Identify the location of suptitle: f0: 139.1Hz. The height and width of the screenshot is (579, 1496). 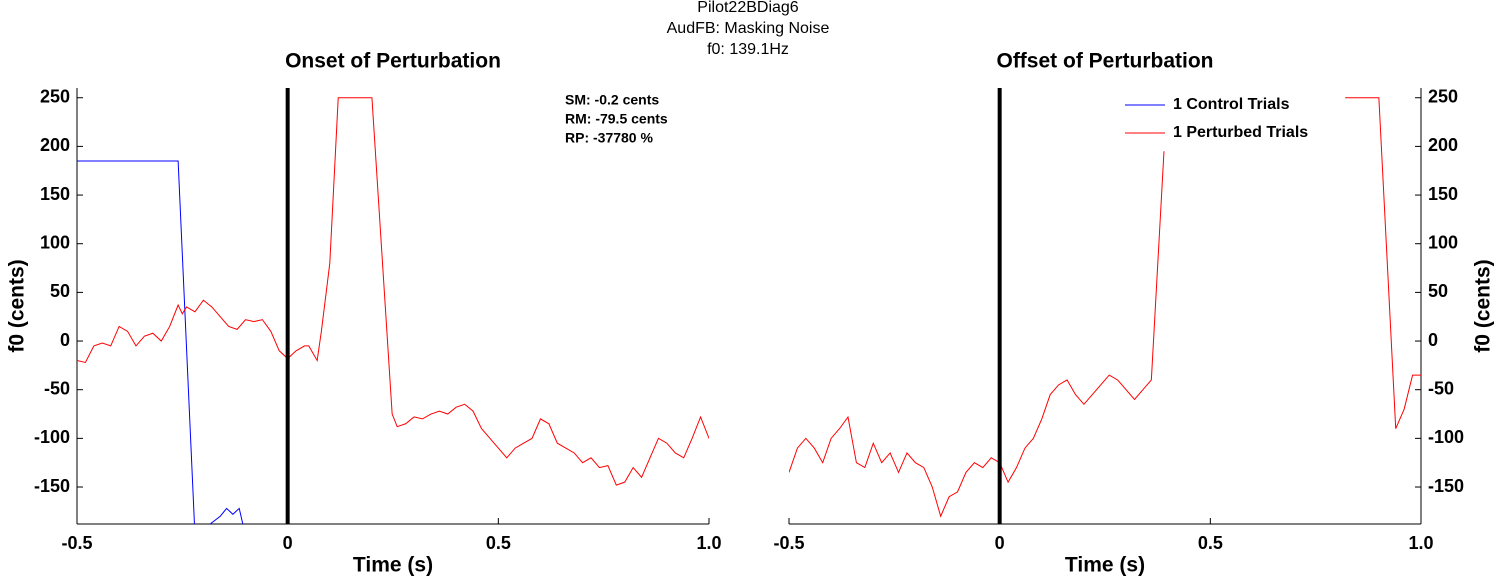
(748, 49).